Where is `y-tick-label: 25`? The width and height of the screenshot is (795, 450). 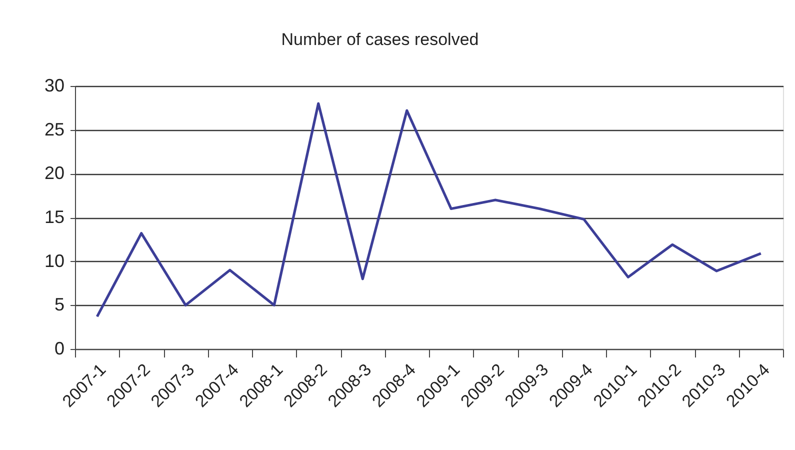
y-tick-label: 25 is located at coordinates (54, 129).